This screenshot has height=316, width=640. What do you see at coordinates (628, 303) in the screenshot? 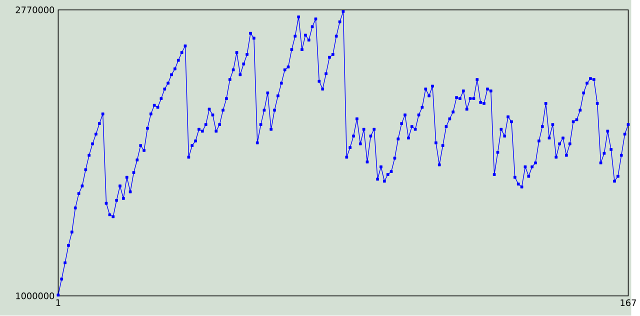
I see `x-tick-label: 167` at bounding box center [628, 303].